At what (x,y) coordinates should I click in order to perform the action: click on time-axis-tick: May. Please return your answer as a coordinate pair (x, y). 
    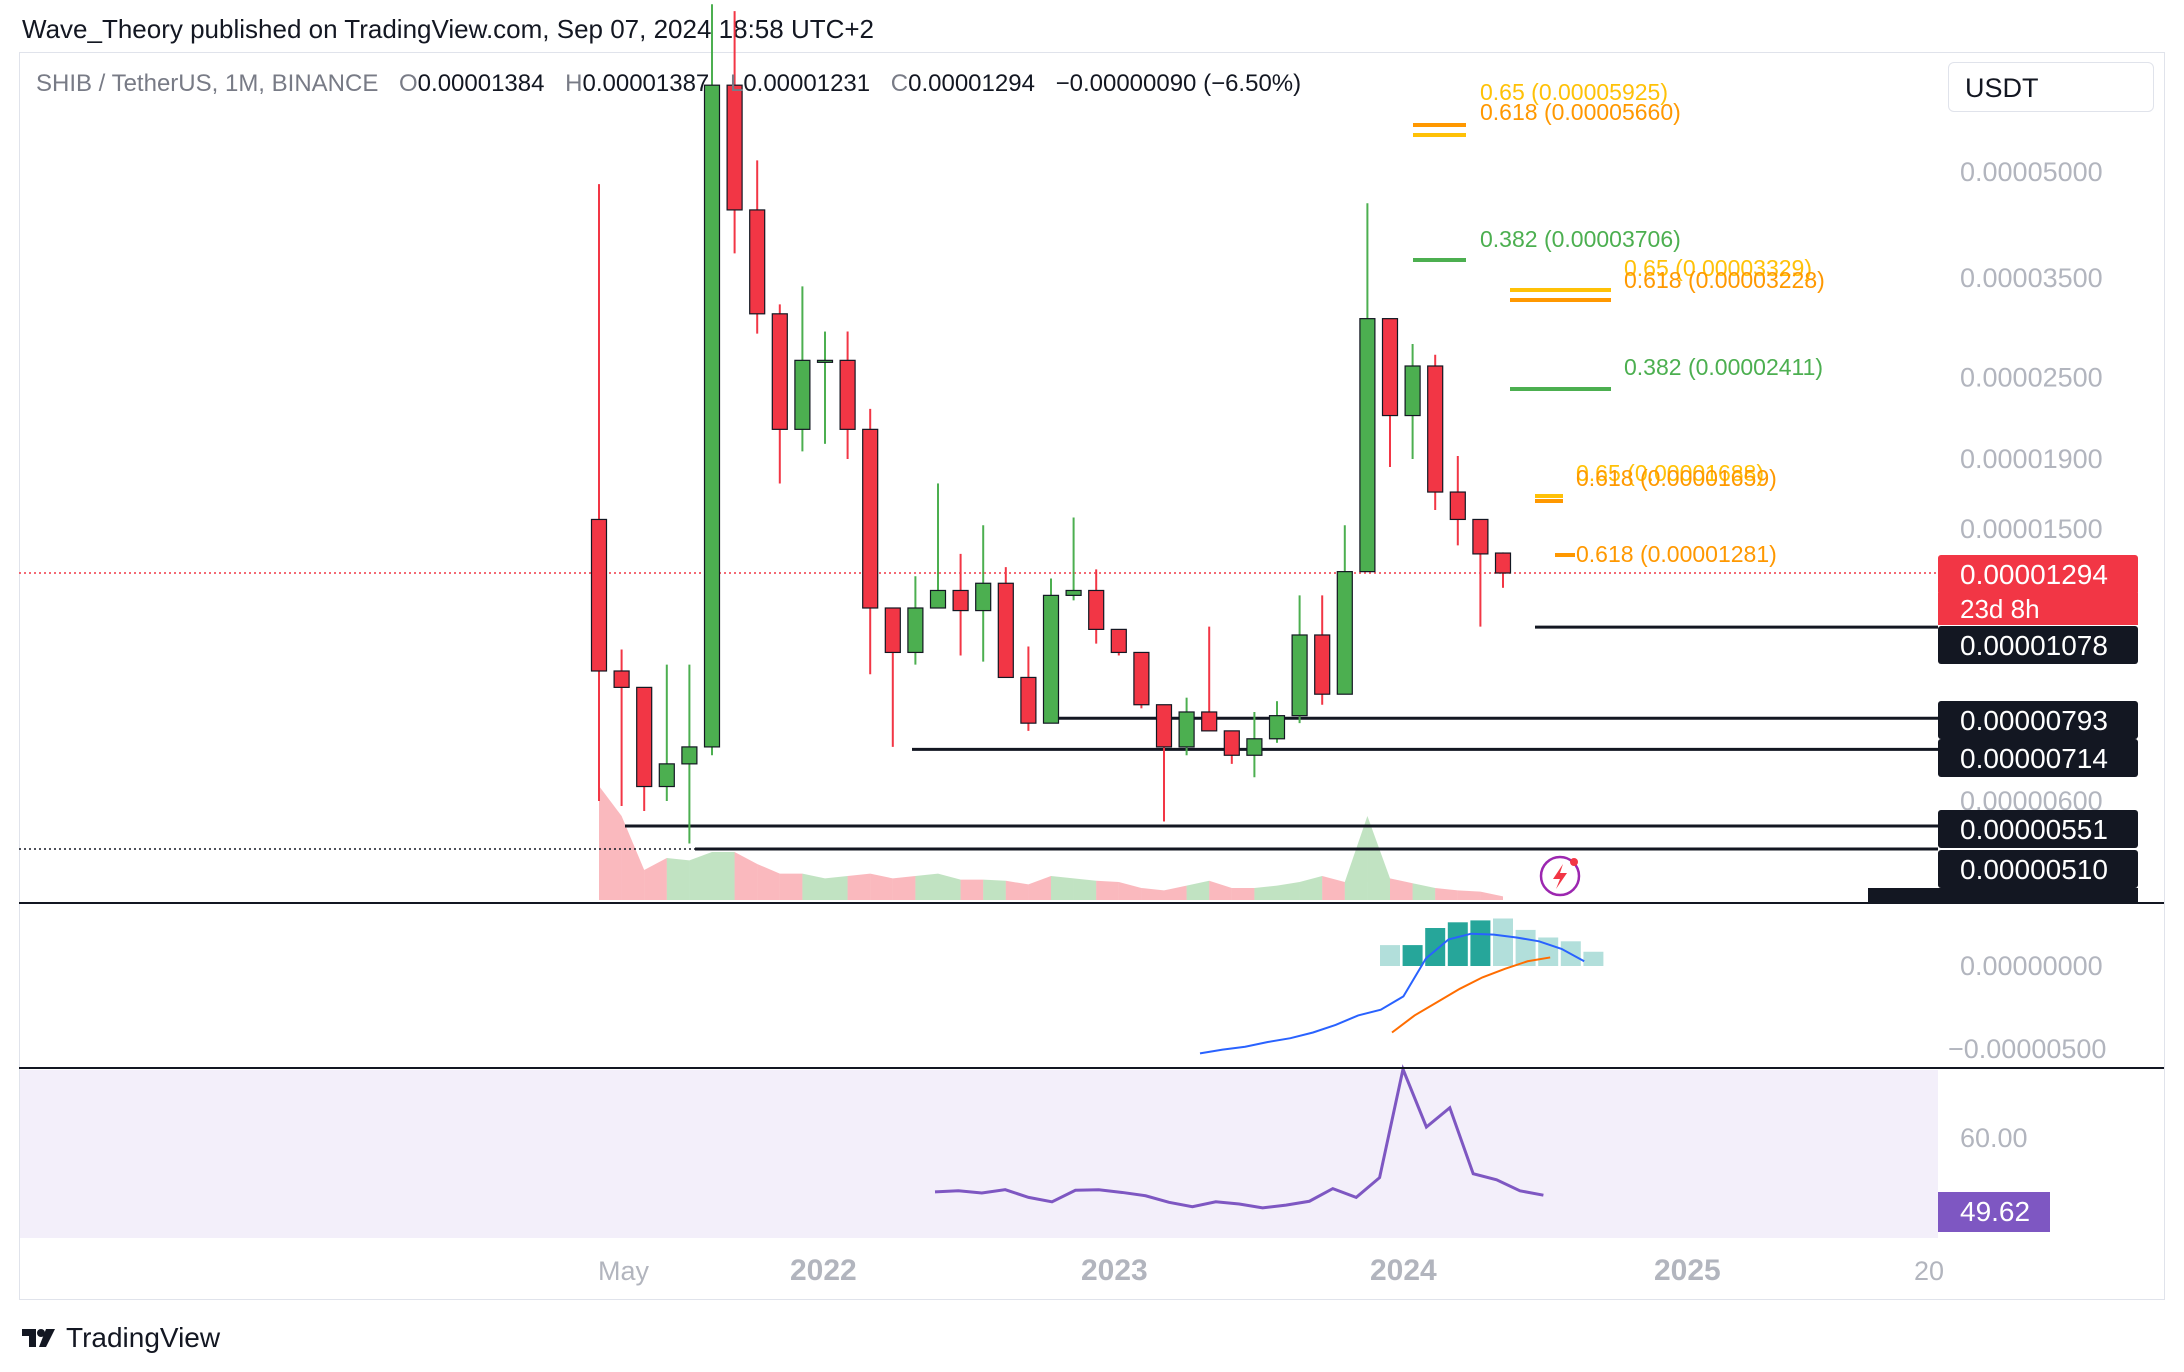
    Looking at the image, I should click on (624, 1271).